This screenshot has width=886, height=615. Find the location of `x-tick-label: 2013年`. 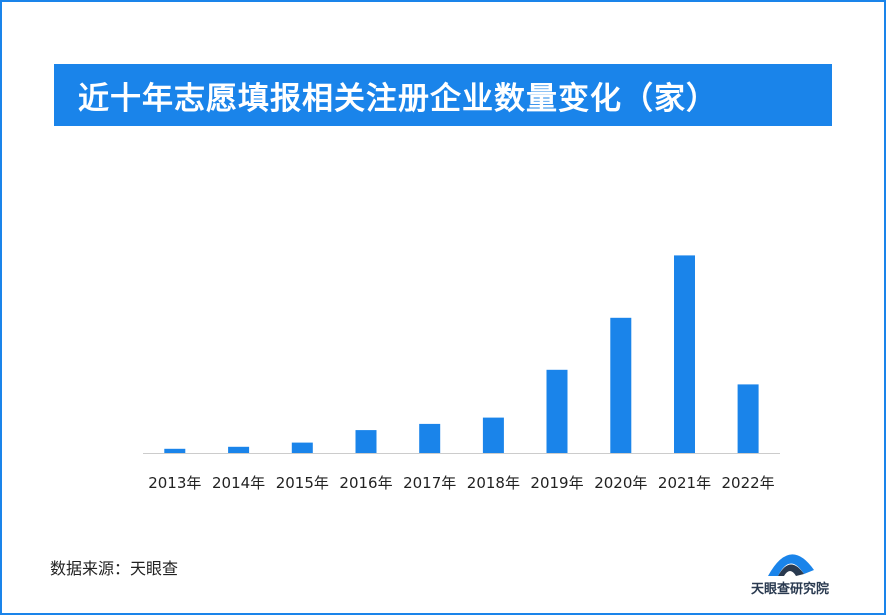

x-tick-label: 2013年 is located at coordinates (174, 483).